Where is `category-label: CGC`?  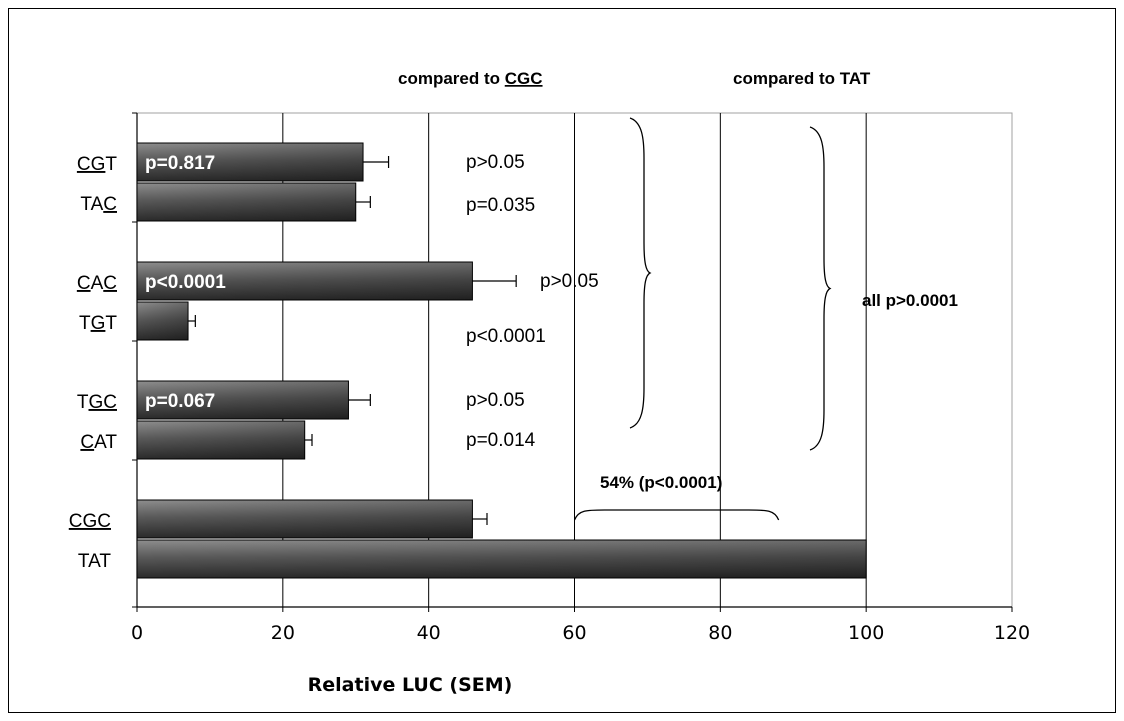
category-label: CGC is located at coordinates (90, 521).